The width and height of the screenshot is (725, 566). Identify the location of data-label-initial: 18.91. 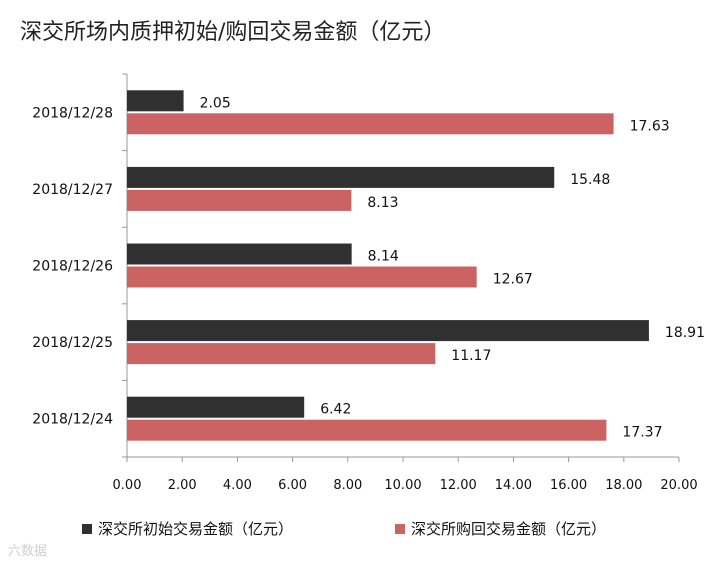
(685, 333).